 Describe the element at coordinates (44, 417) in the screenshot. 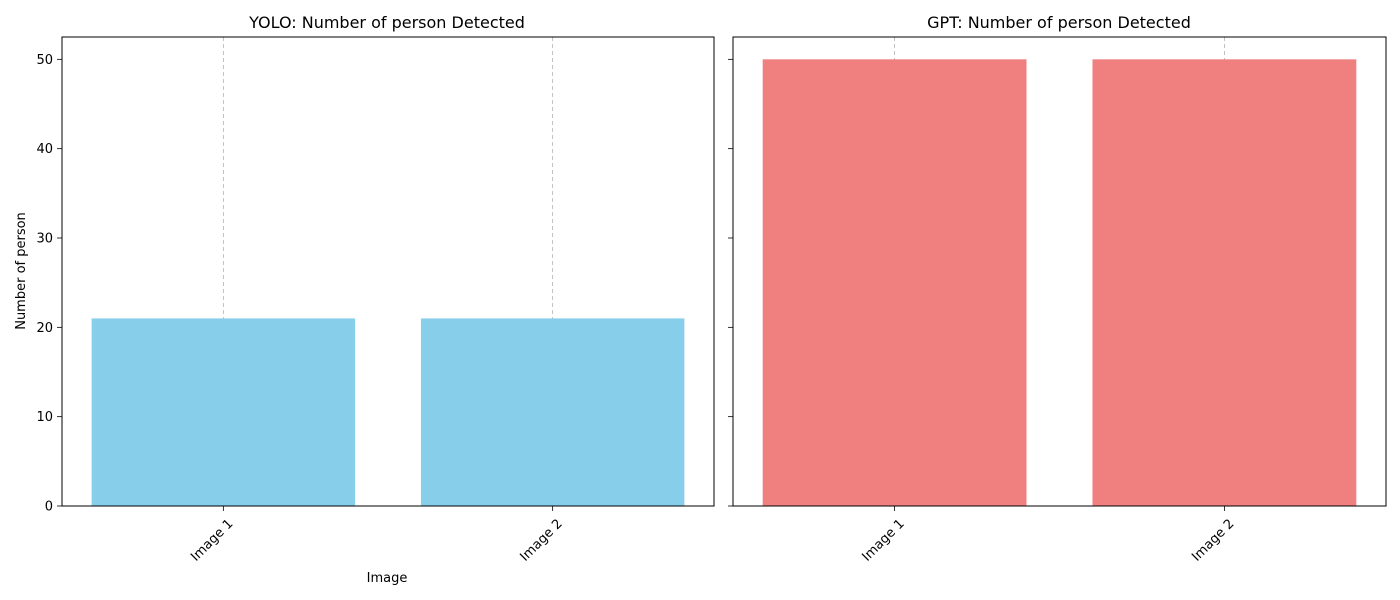

I see `y-tick-label: 10` at that location.